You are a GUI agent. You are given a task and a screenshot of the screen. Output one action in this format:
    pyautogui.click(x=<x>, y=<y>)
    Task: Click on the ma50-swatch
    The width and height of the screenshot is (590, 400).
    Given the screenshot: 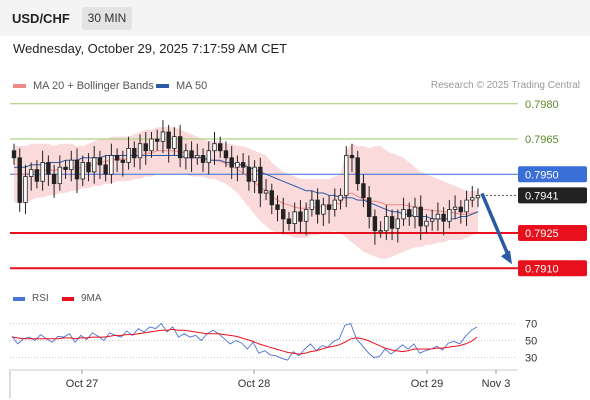 What is the action you would take?
    pyautogui.click(x=162, y=86)
    